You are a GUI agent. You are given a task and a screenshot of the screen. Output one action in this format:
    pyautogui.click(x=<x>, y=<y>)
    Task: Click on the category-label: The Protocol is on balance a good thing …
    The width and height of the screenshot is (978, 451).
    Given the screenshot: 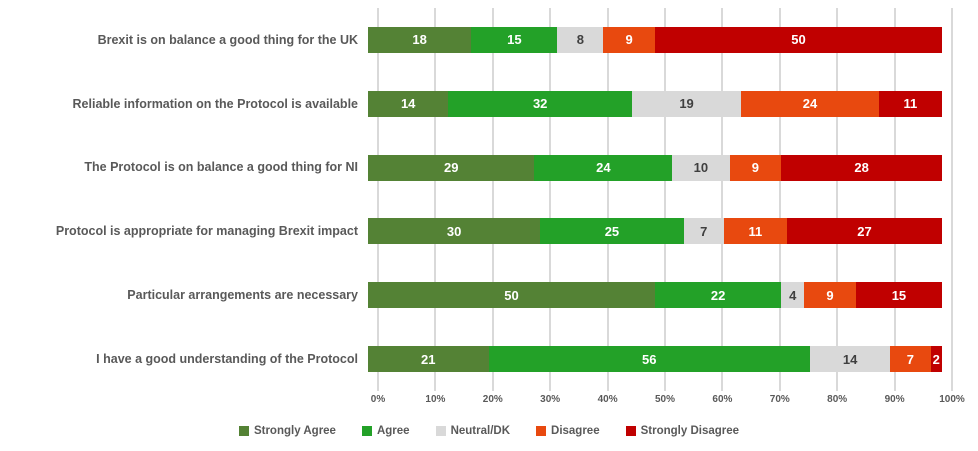 What is the action you would take?
    pyautogui.click(x=221, y=167)
    